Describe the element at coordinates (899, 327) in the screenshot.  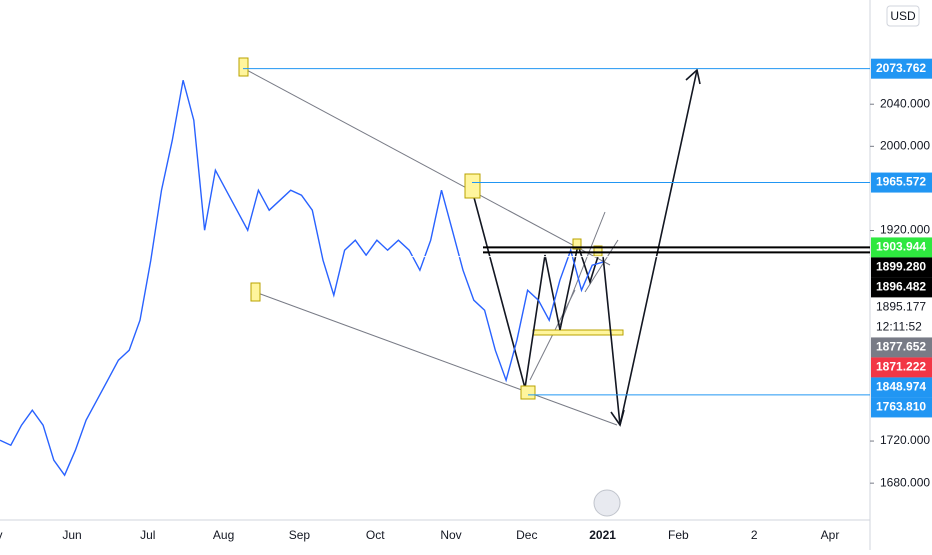
I see `price-label: 12:11:52` at that location.